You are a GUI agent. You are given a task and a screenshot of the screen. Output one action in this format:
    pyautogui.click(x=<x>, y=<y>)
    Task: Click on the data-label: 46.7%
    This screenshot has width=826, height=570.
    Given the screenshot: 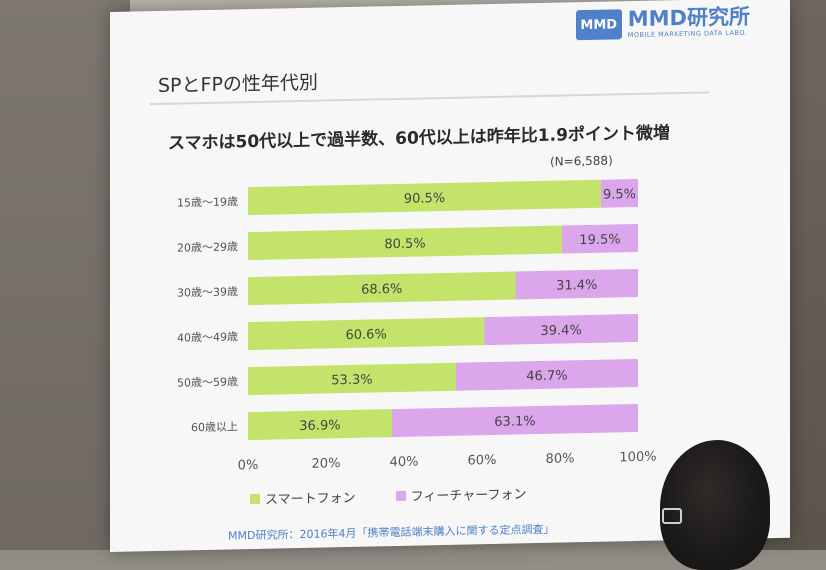 What is the action you would take?
    pyautogui.click(x=546, y=376)
    